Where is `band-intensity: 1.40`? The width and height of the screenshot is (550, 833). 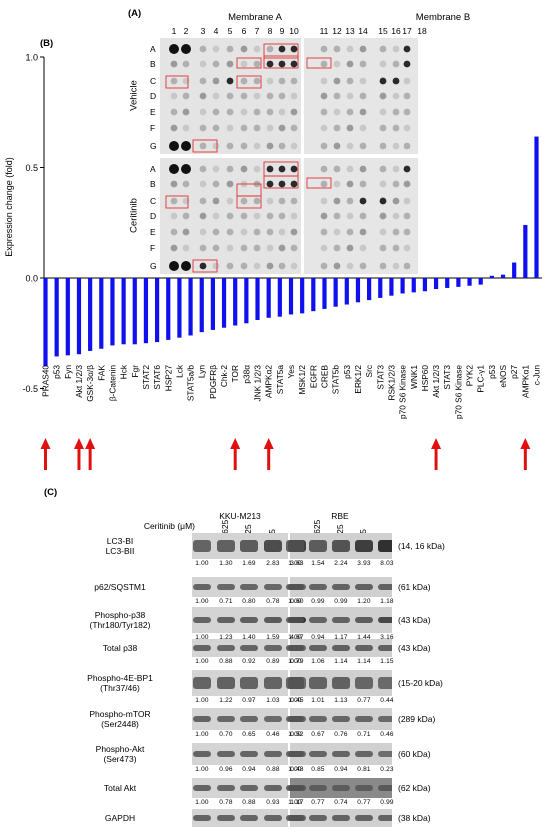
band-intensity: 1.40 is located at coordinates (249, 637).